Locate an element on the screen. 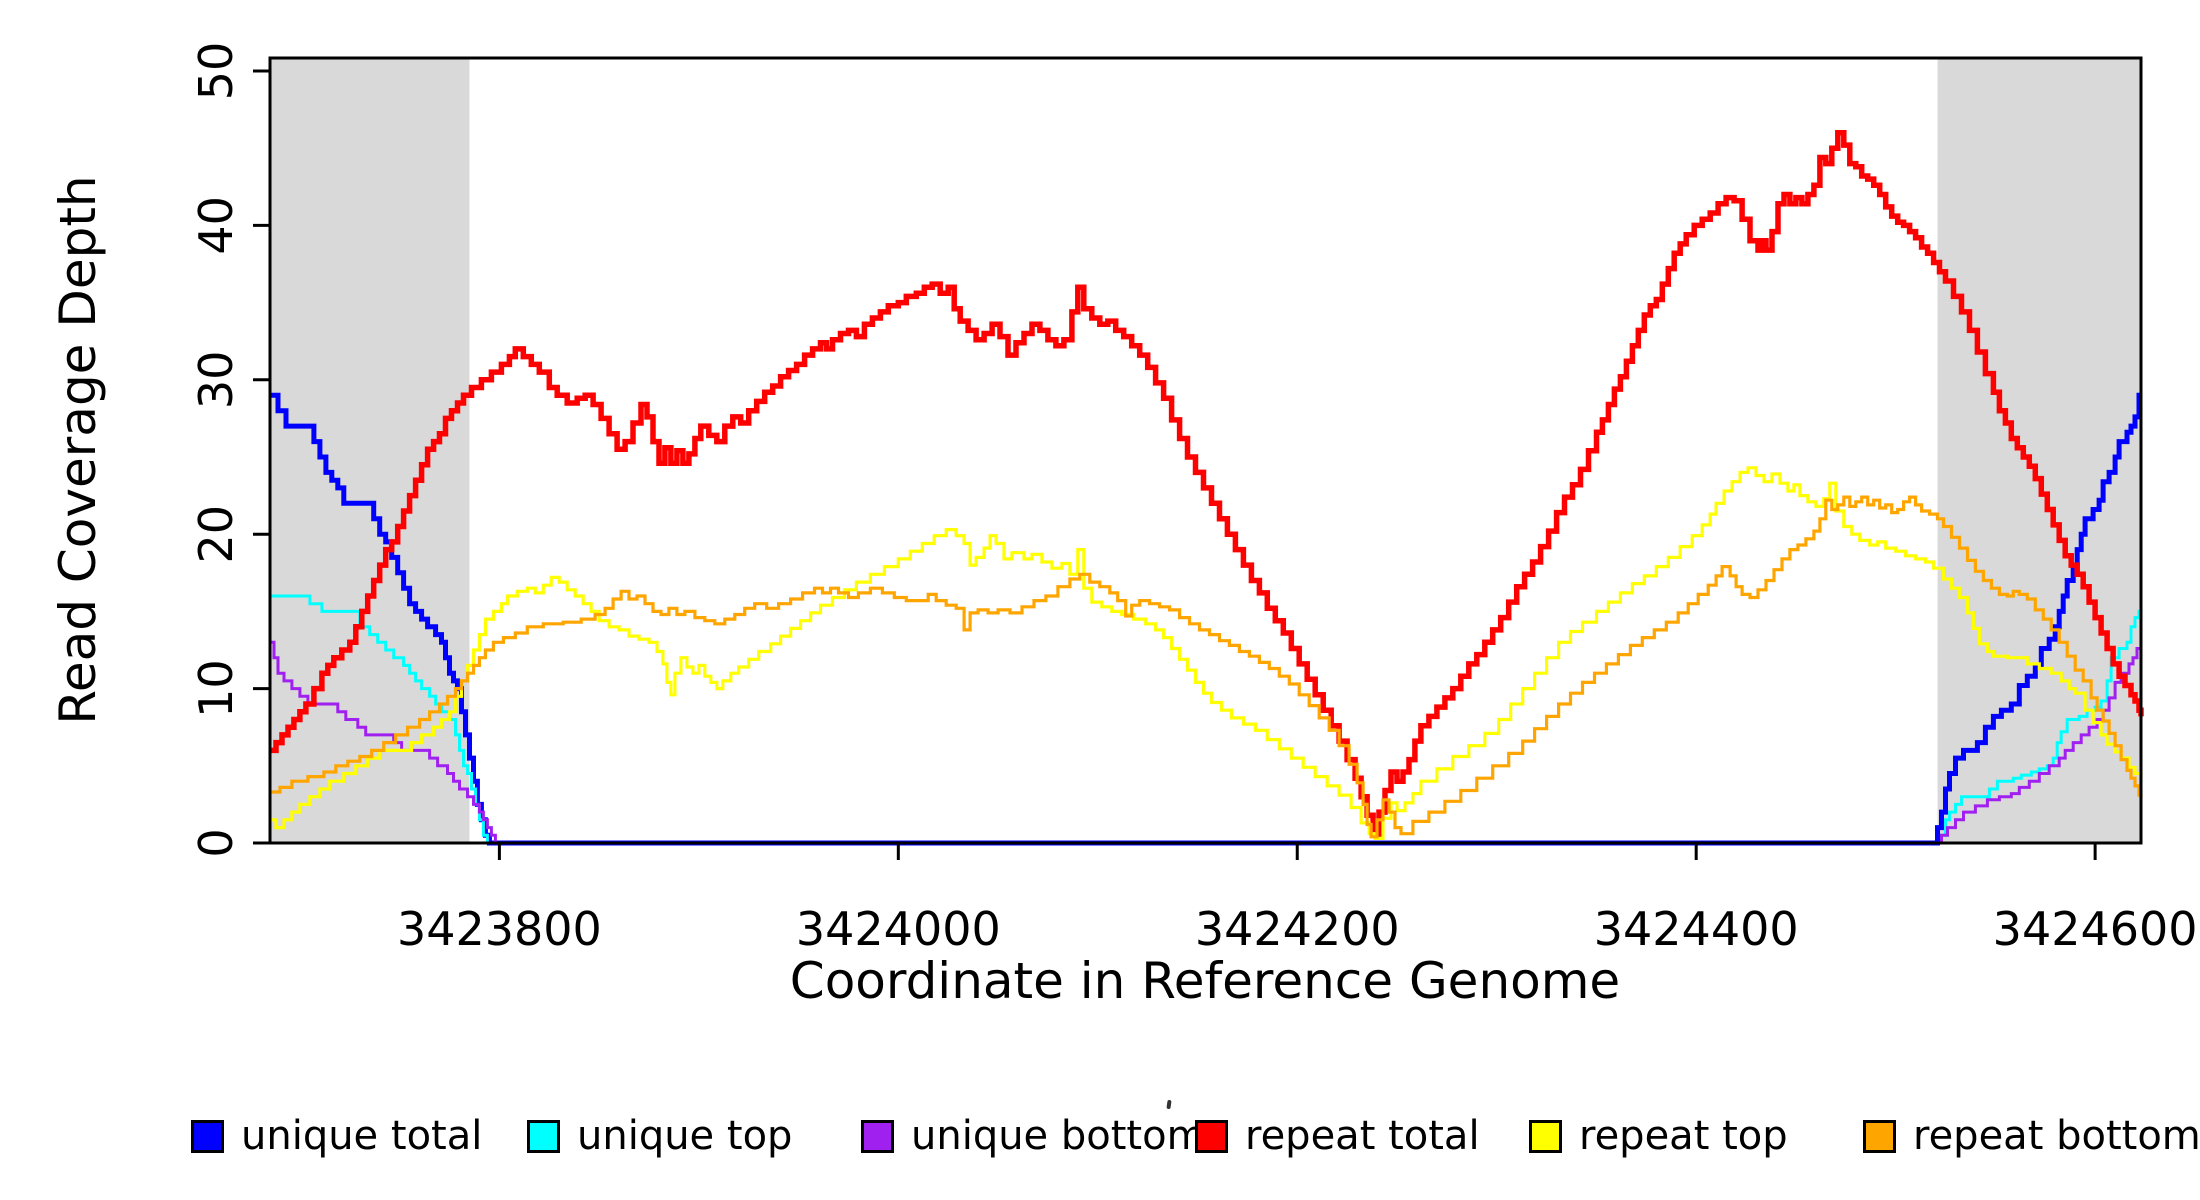  x-tick-label: 3424600 is located at coordinates (2095, 929).